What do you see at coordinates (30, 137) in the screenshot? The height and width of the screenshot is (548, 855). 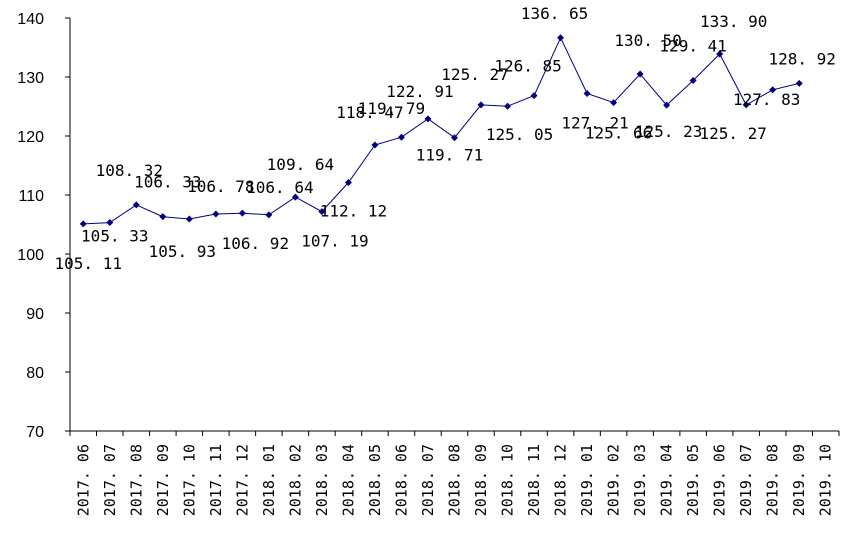 I see `y-tick-label: 120` at bounding box center [30, 137].